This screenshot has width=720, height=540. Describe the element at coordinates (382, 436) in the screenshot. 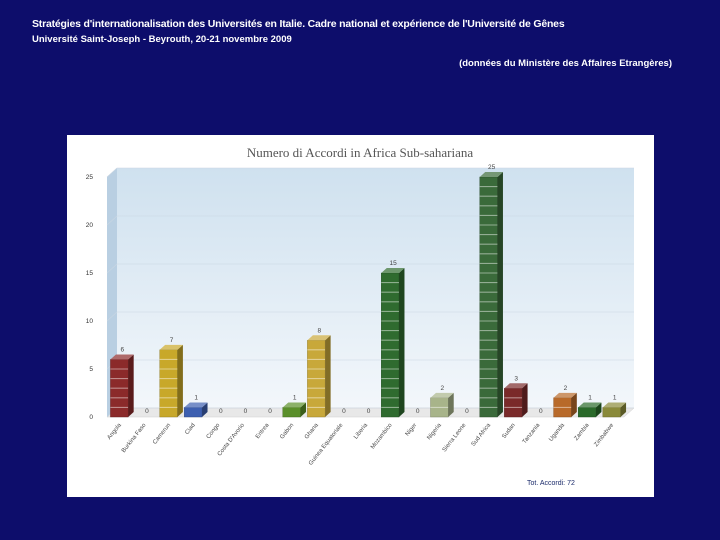

I see `category-label: Mozambico` at that location.